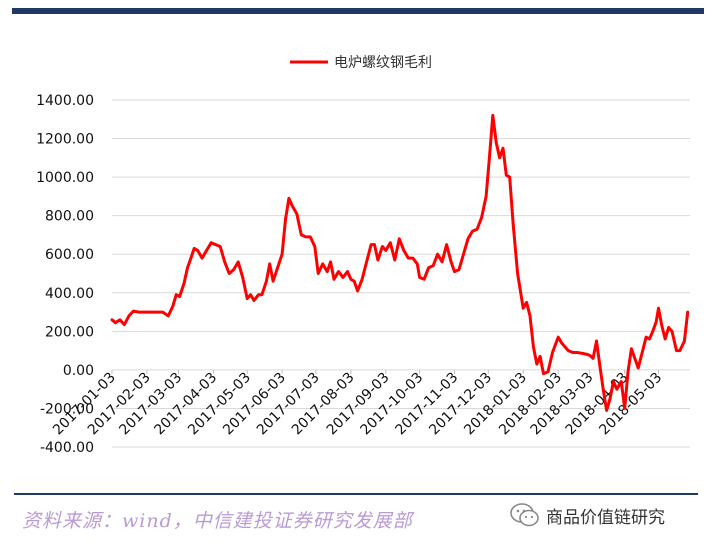 The height and width of the screenshot is (546, 708). Describe the element at coordinates (605, 517) in the screenshot. I see `watermark-text: 商品价值链研究` at that location.